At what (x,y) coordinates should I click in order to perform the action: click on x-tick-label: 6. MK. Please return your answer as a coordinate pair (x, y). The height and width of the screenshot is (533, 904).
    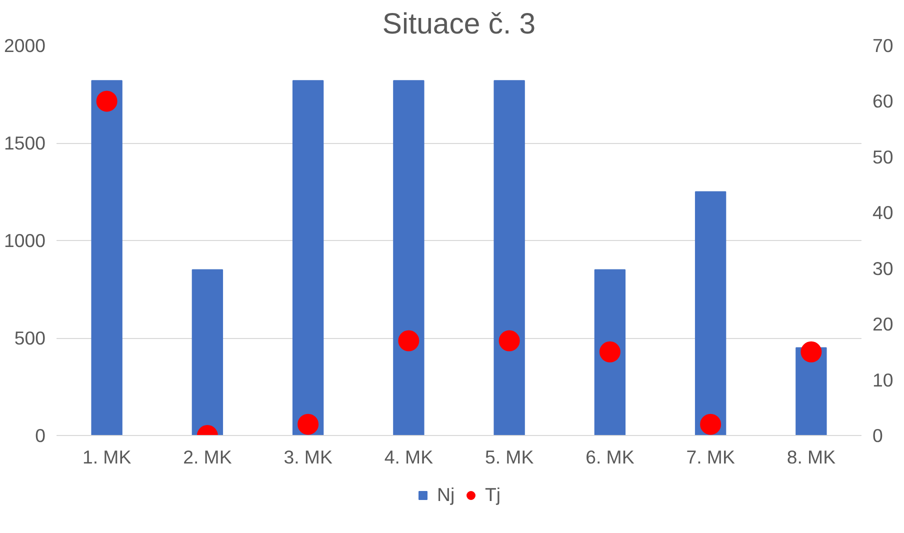
    Looking at the image, I should click on (610, 457).